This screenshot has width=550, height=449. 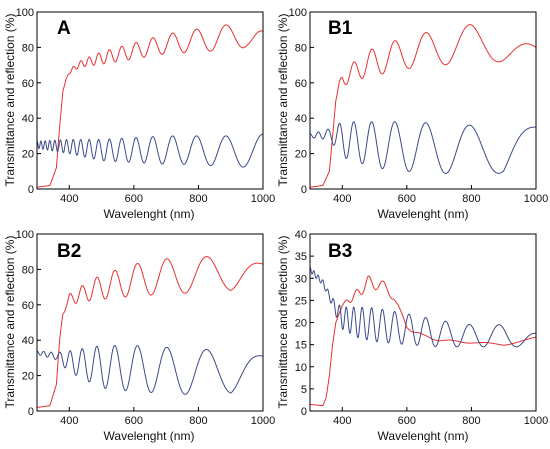 What do you see at coordinates (298, 13) in the screenshot?
I see `y-tick-label-b1: 100` at bounding box center [298, 13].